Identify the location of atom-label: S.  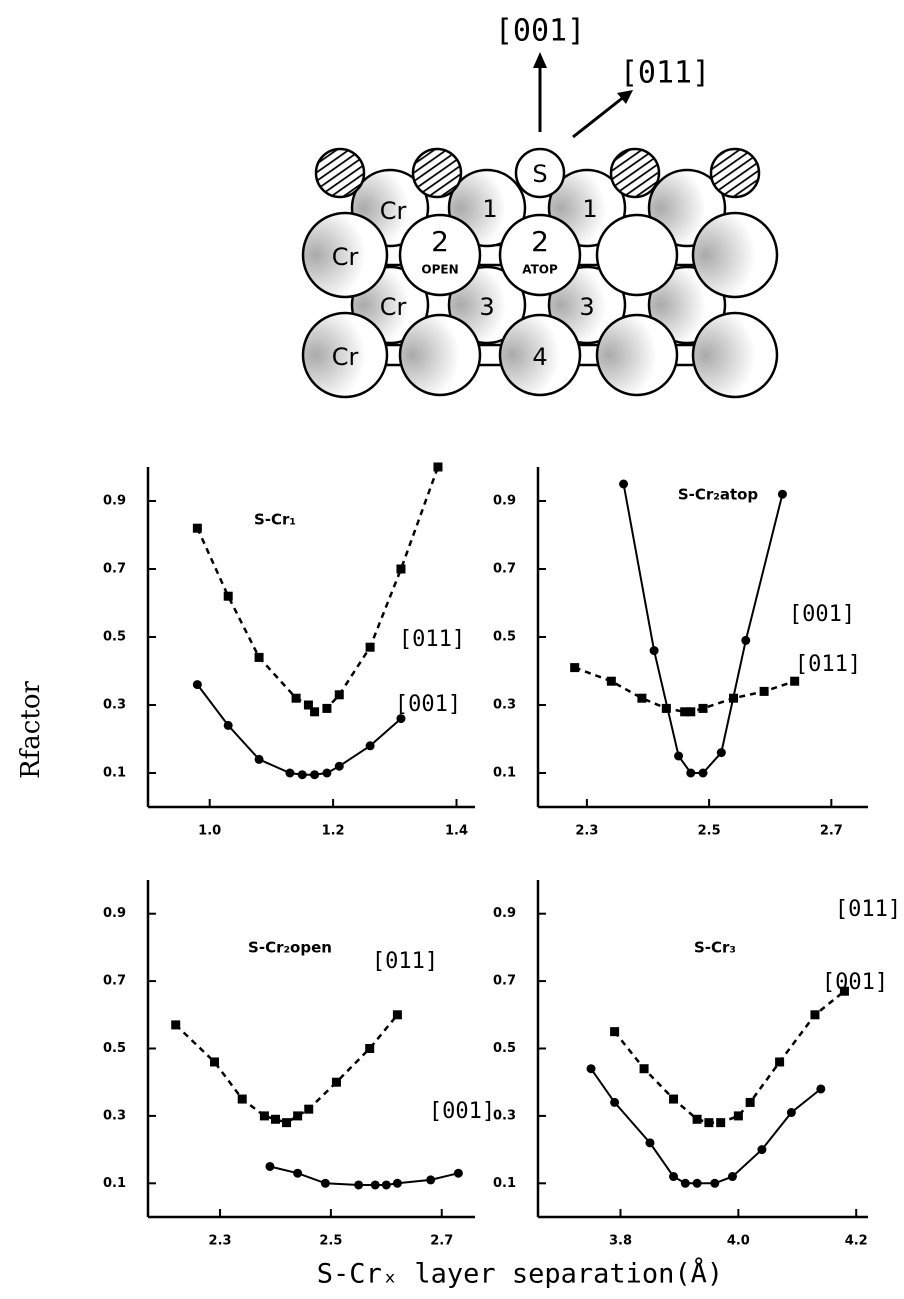
(539, 174).